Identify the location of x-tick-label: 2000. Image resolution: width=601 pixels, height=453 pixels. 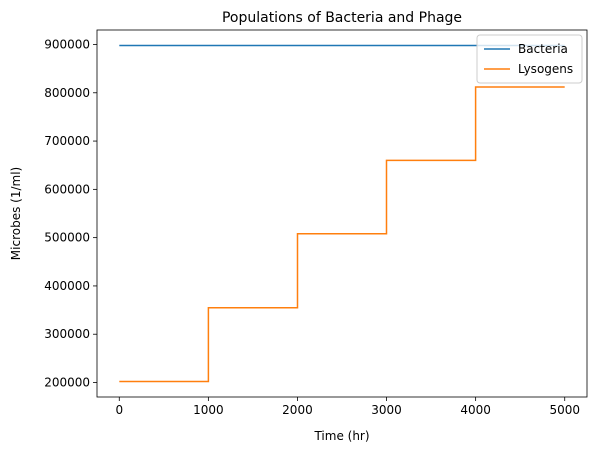
(297, 410).